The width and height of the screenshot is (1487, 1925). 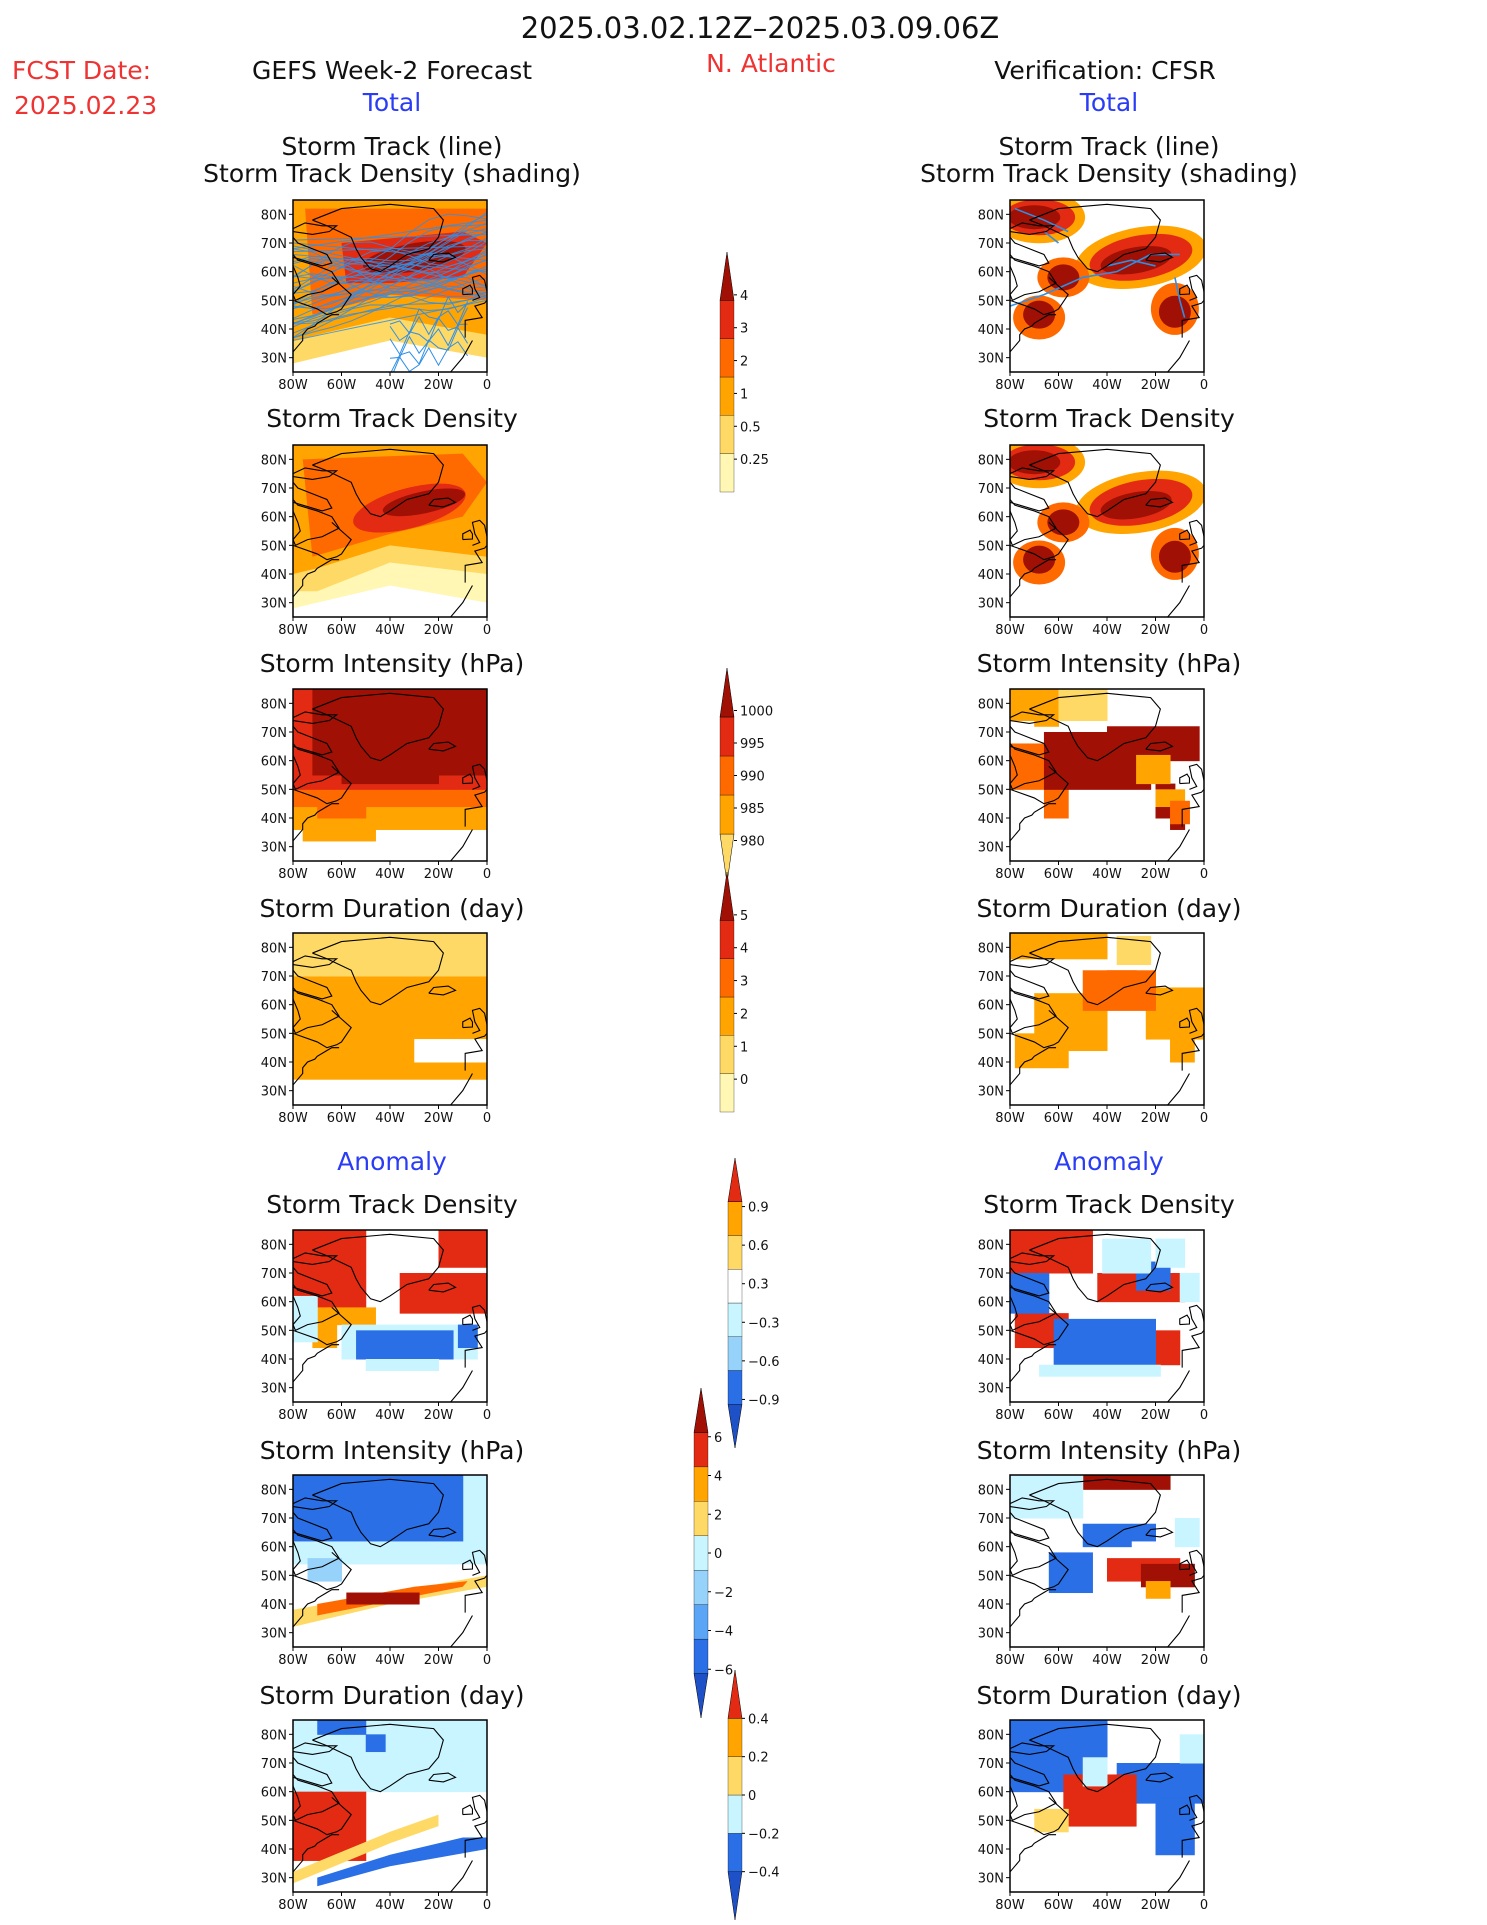 I want to click on panel-title-duration-anom-right: Storm Duration (day), so click(x=1108, y=1695).